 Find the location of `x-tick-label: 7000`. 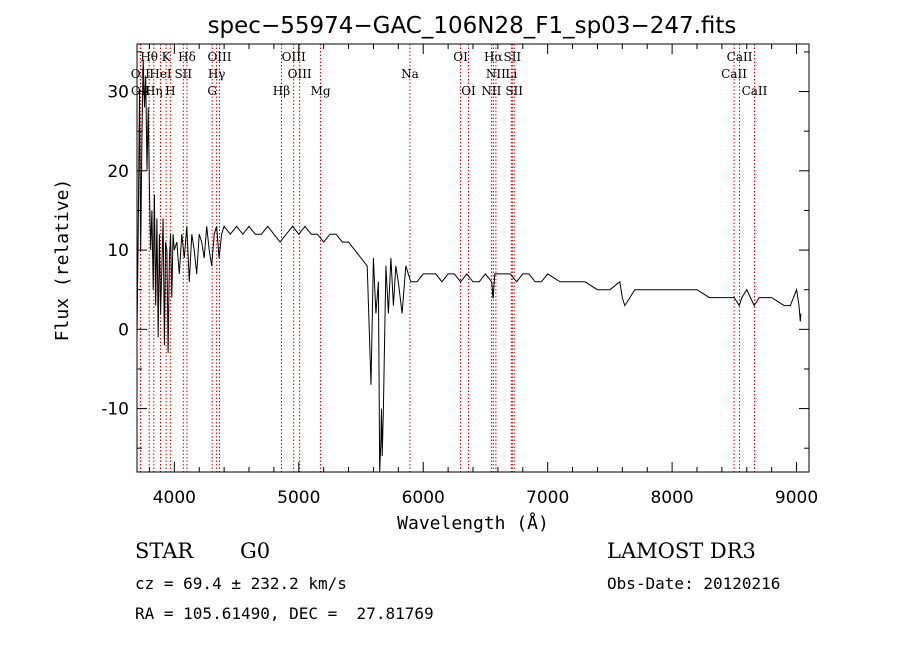

x-tick-label: 7000 is located at coordinates (547, 498).